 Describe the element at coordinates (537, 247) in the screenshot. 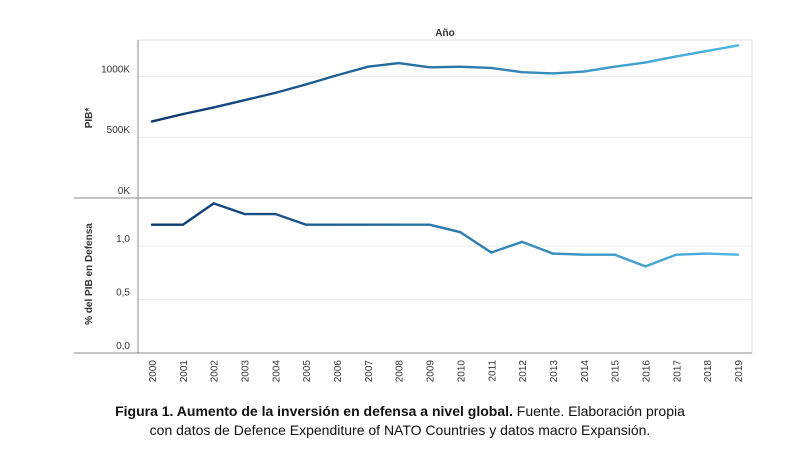

I see `series-segment-defense-2012` at that location.